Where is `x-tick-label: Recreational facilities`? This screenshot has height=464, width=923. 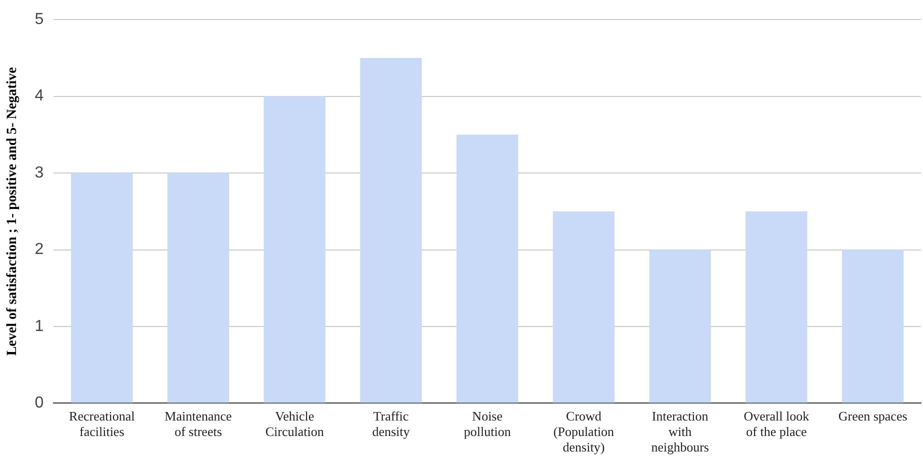
x-tick-label: Recreational facilities is located at coordinates (102, 424).